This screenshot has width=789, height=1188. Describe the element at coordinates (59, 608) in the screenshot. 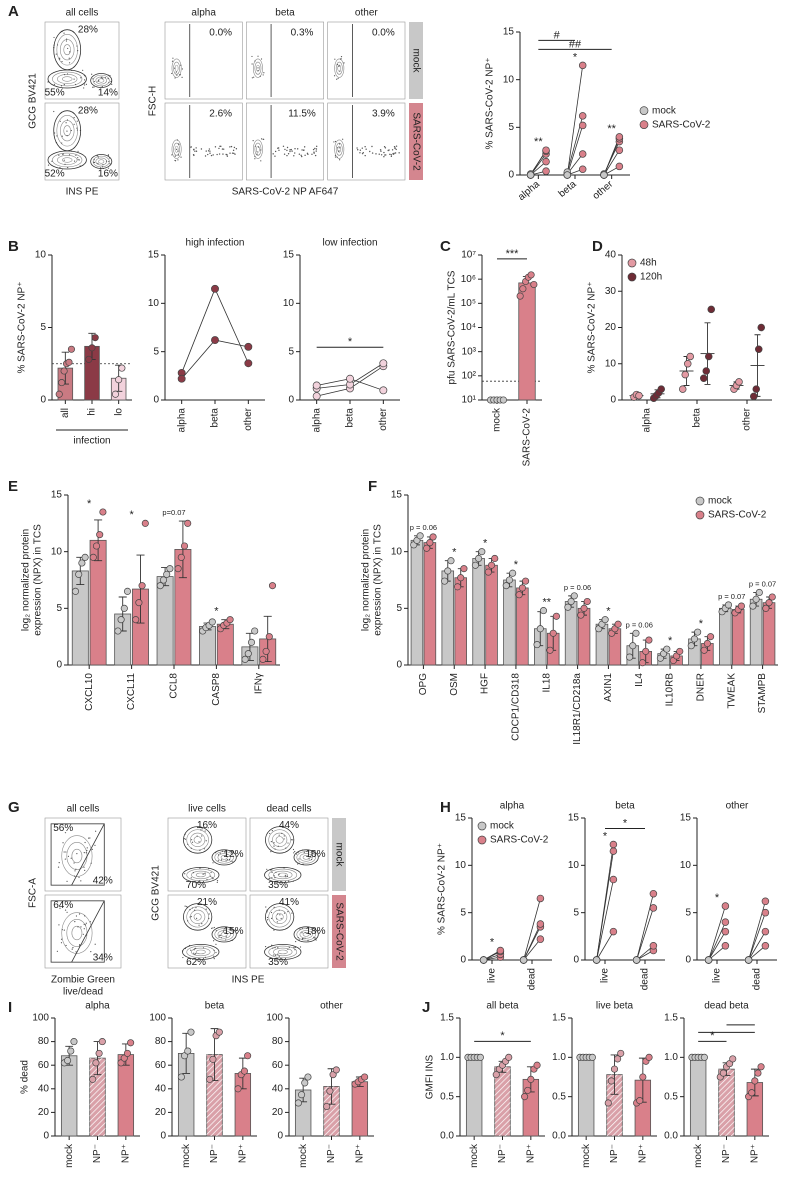

I see `y-tick-label: 5` at that location.